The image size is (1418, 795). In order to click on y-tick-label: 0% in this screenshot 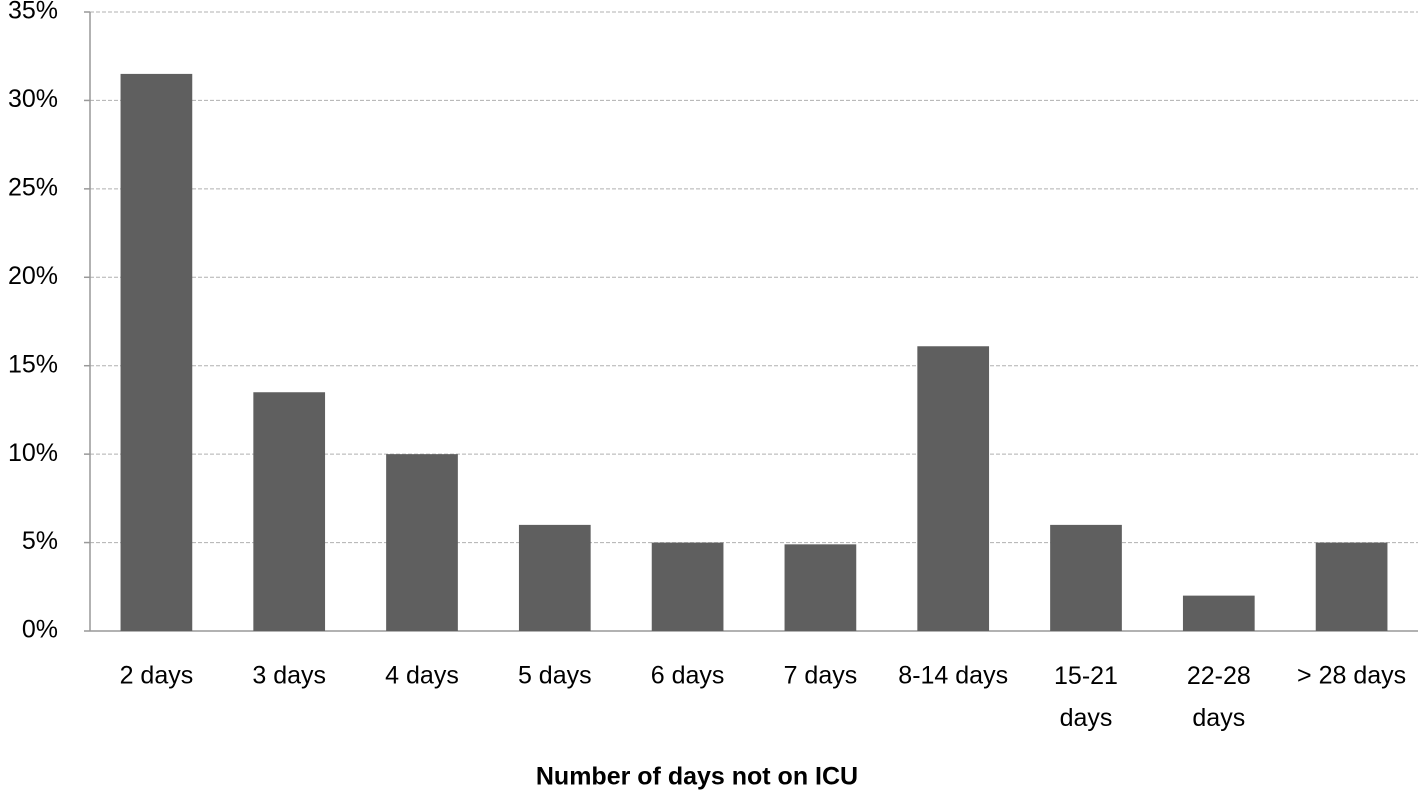, I will do `click(40, 630)`.